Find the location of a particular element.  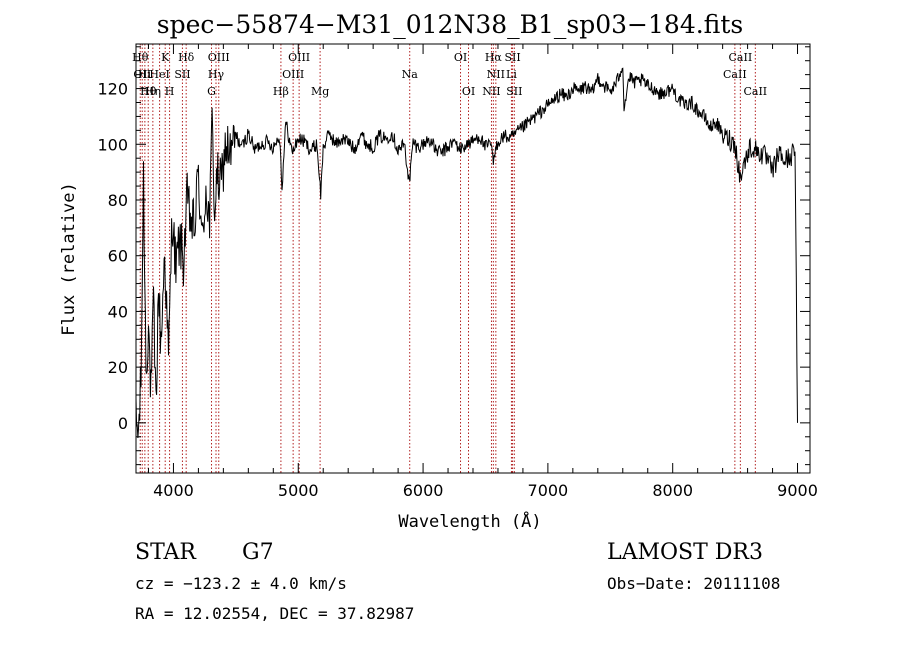

line-label-25: SII is located at coordinates (514, 91).